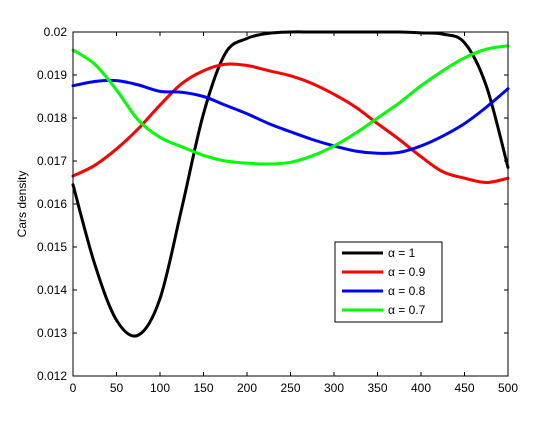  What do you see at coordinates (52, 247) in the screenshot?
I see `y-tick-label: 0.015` at bounding box center [52, 247].